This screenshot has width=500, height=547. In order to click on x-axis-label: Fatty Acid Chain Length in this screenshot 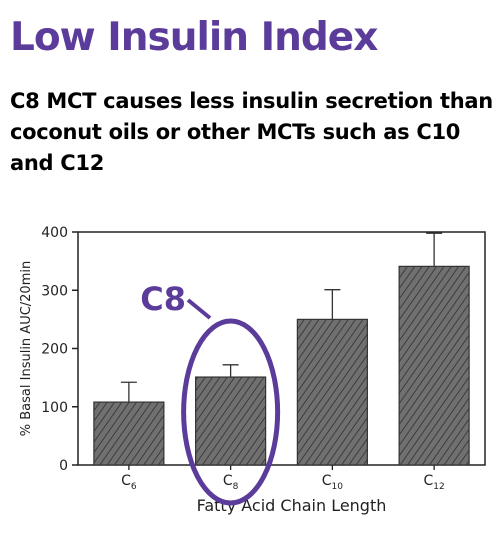, I will do `click(292, 505)`.